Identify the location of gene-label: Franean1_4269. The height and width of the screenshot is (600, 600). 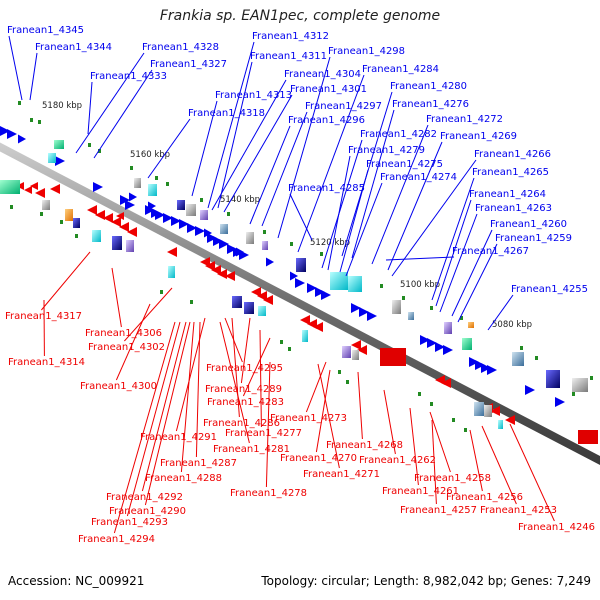
(478, 136).